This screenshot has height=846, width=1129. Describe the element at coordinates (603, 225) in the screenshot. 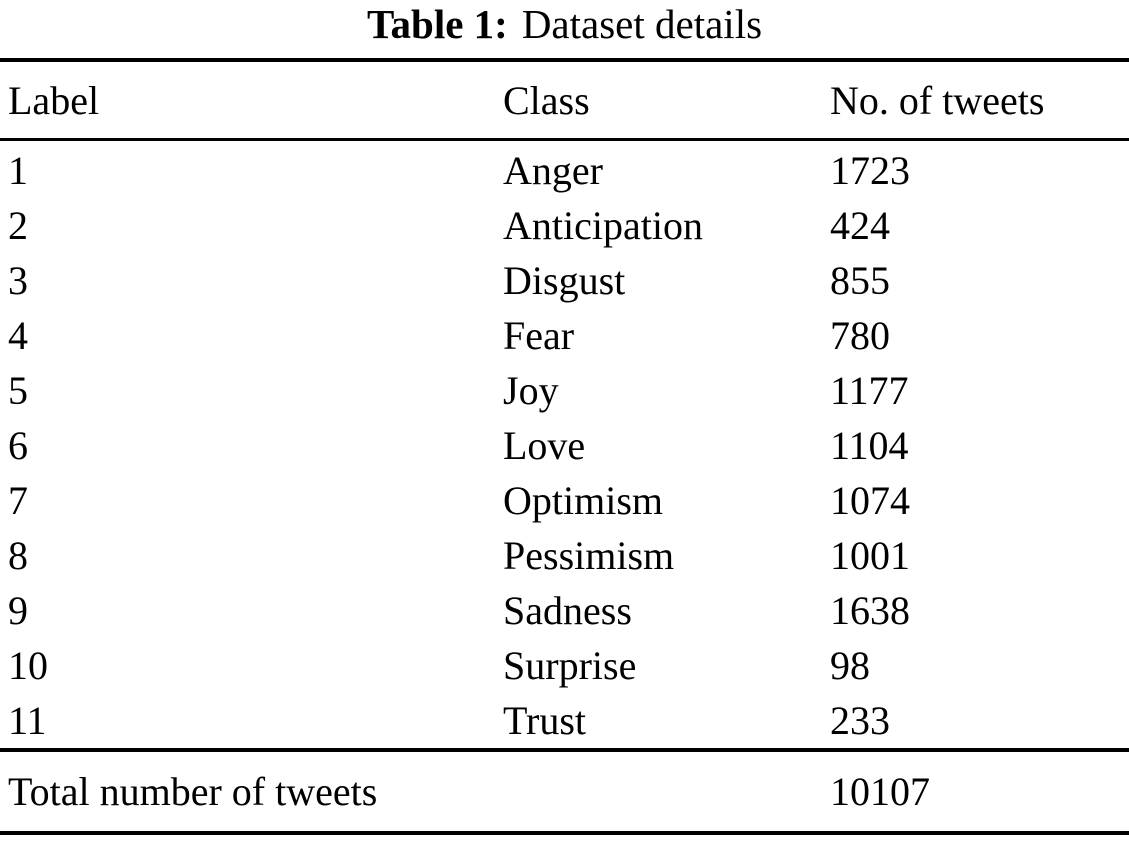

I see `table-cell-class: Anticipation` at that location.